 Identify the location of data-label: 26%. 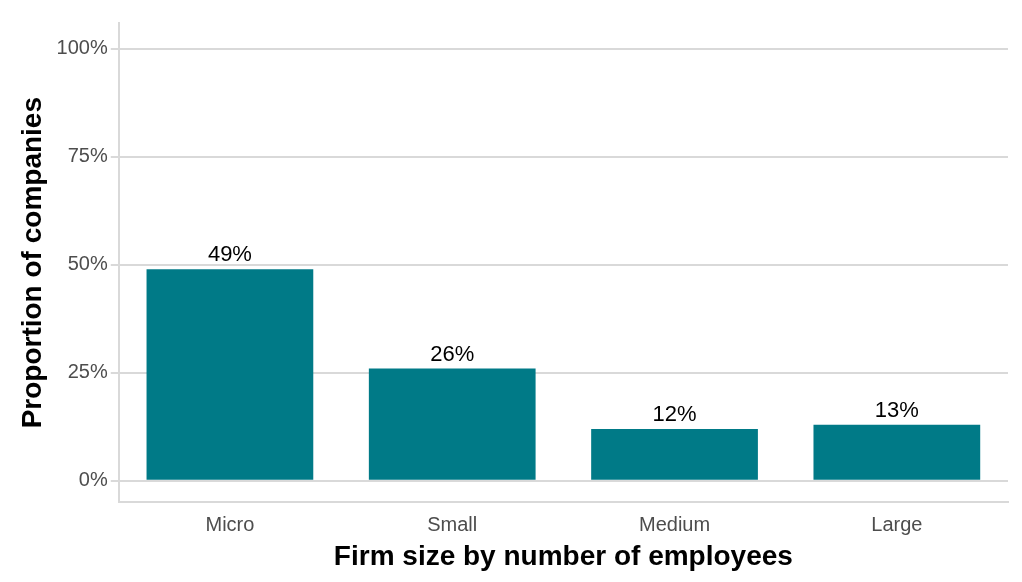
(452, 353).